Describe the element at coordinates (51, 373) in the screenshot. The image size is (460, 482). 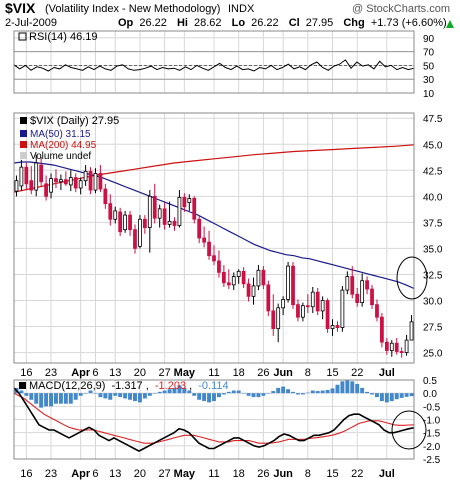
I see `x-axis-middle-tick-label: 23` at that location.